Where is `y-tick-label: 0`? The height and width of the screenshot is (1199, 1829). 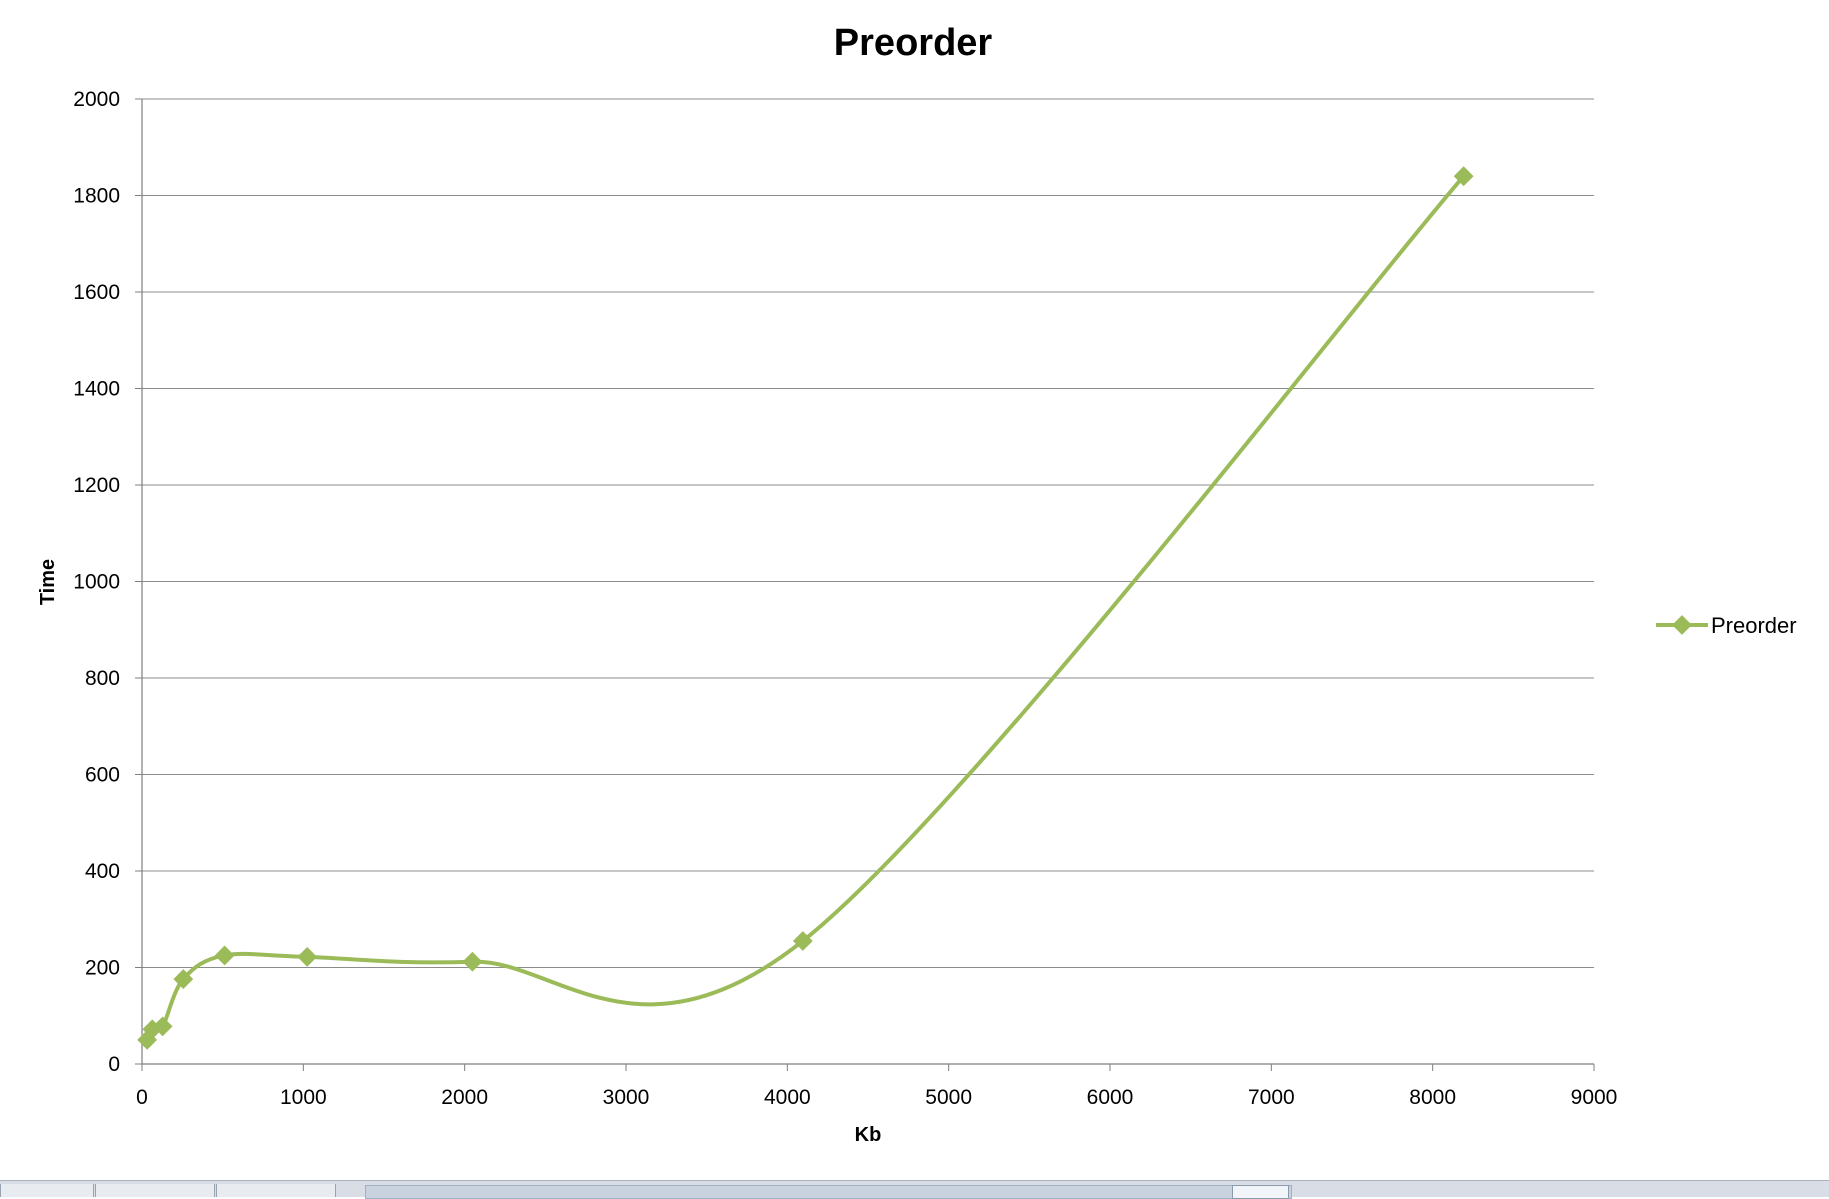
y-tick-label: 0 is located at coordinates (114, 1064).